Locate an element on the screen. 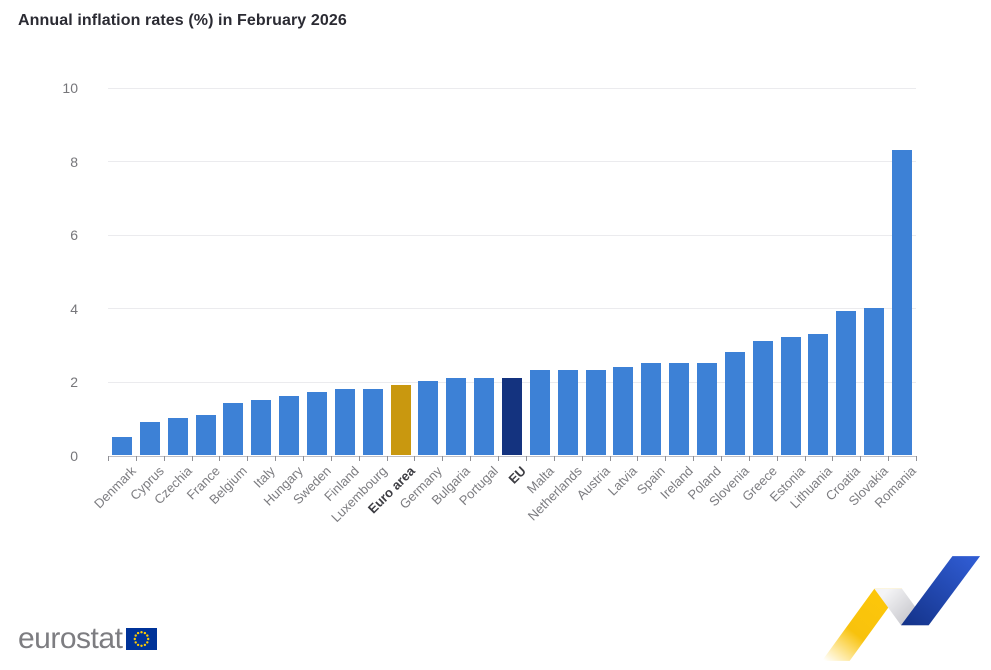 The height and width of the screenshot is (670, 991). bar-ireland is located at coordinates (679, 409).